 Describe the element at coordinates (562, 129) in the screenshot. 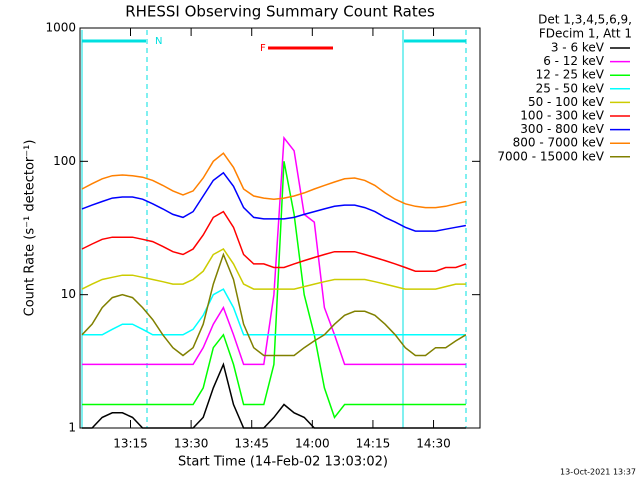

I see `legend-label: 300 - 800 keV` at that location.